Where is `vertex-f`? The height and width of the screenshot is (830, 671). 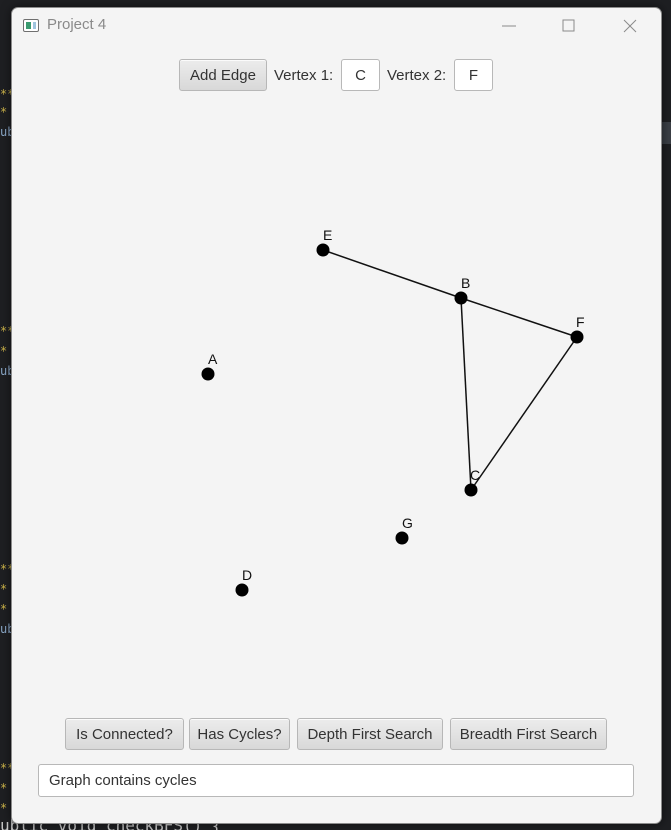 vertex-f is located at coordinates (577, 337).